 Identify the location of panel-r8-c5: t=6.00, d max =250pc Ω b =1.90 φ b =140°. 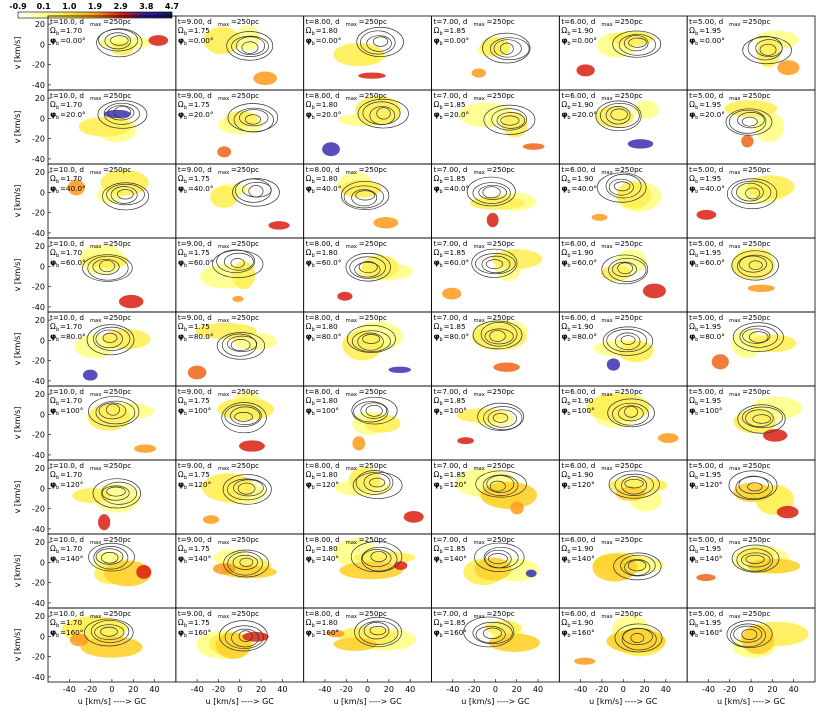
(623, 571).